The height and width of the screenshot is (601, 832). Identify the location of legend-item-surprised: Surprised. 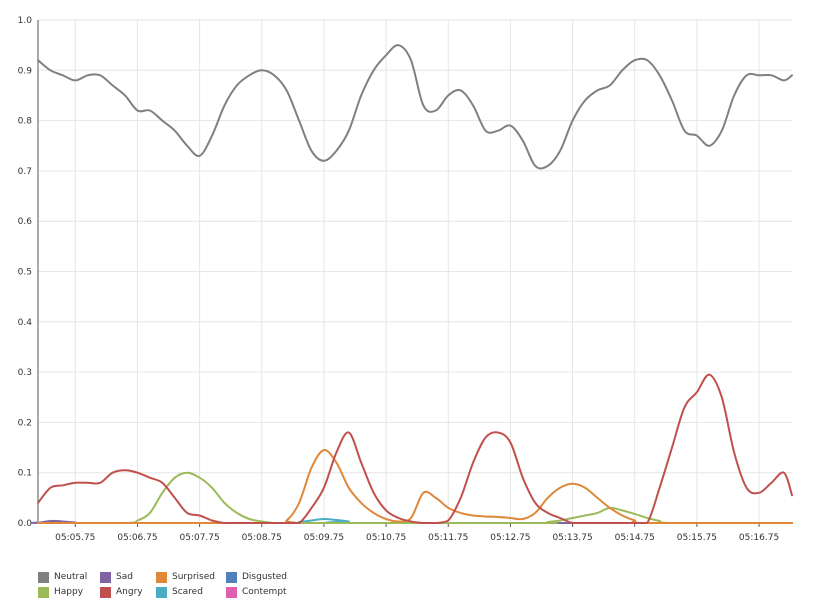
(185, 577).